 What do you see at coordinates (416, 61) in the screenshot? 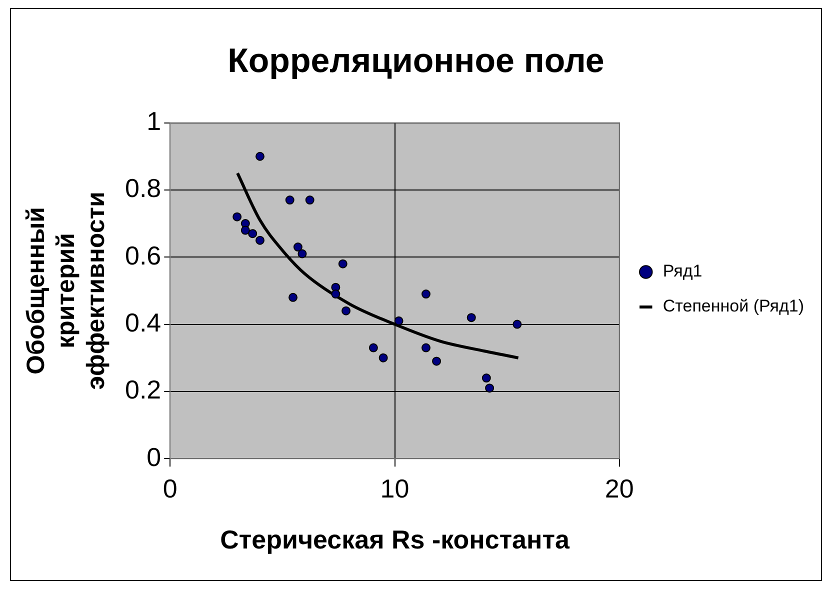
I see `chart-title: Корреляционное поле` at bounding box center [416, 61].